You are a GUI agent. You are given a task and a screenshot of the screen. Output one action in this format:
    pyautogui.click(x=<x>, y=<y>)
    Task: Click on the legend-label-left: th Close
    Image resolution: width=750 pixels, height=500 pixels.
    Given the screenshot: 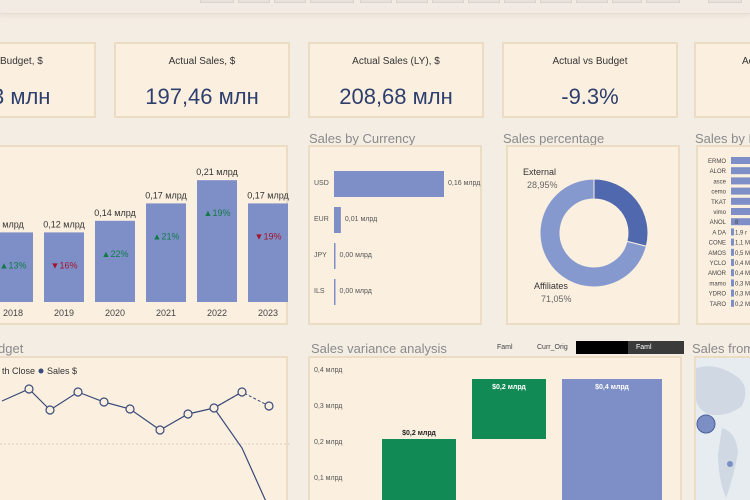 What is the action you would take?
    pyautogui.click(x=18, y=371)
    